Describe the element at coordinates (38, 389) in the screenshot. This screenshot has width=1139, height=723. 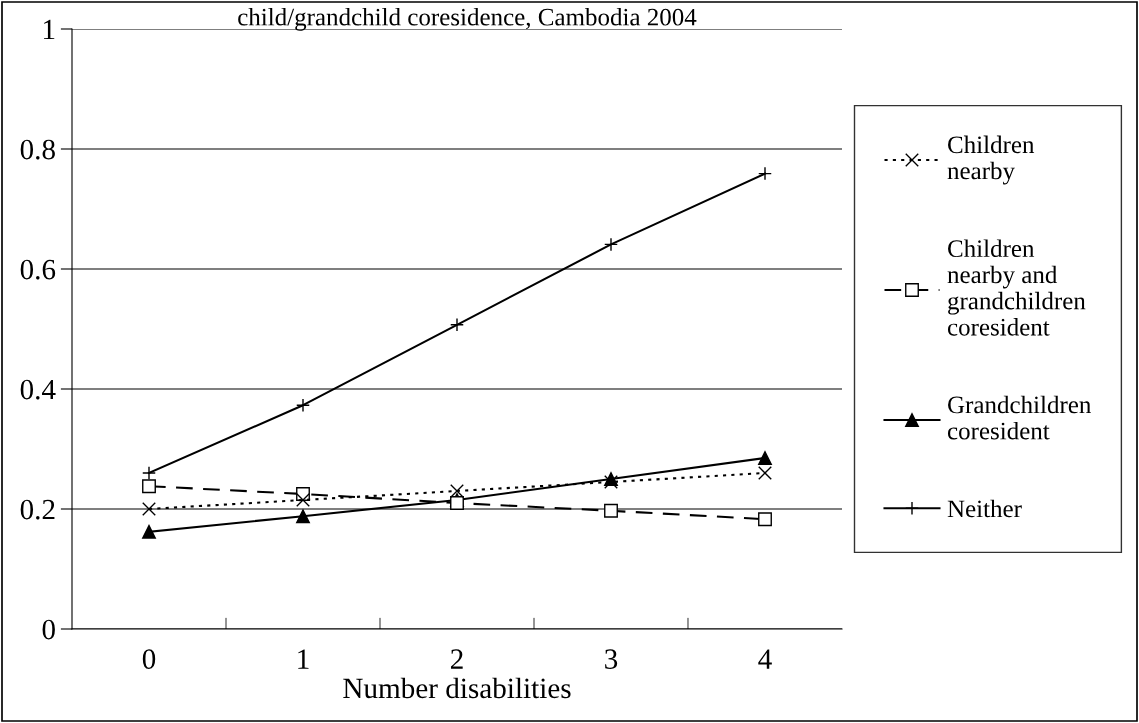
I see `y-tick-label: 0.4` at that location.